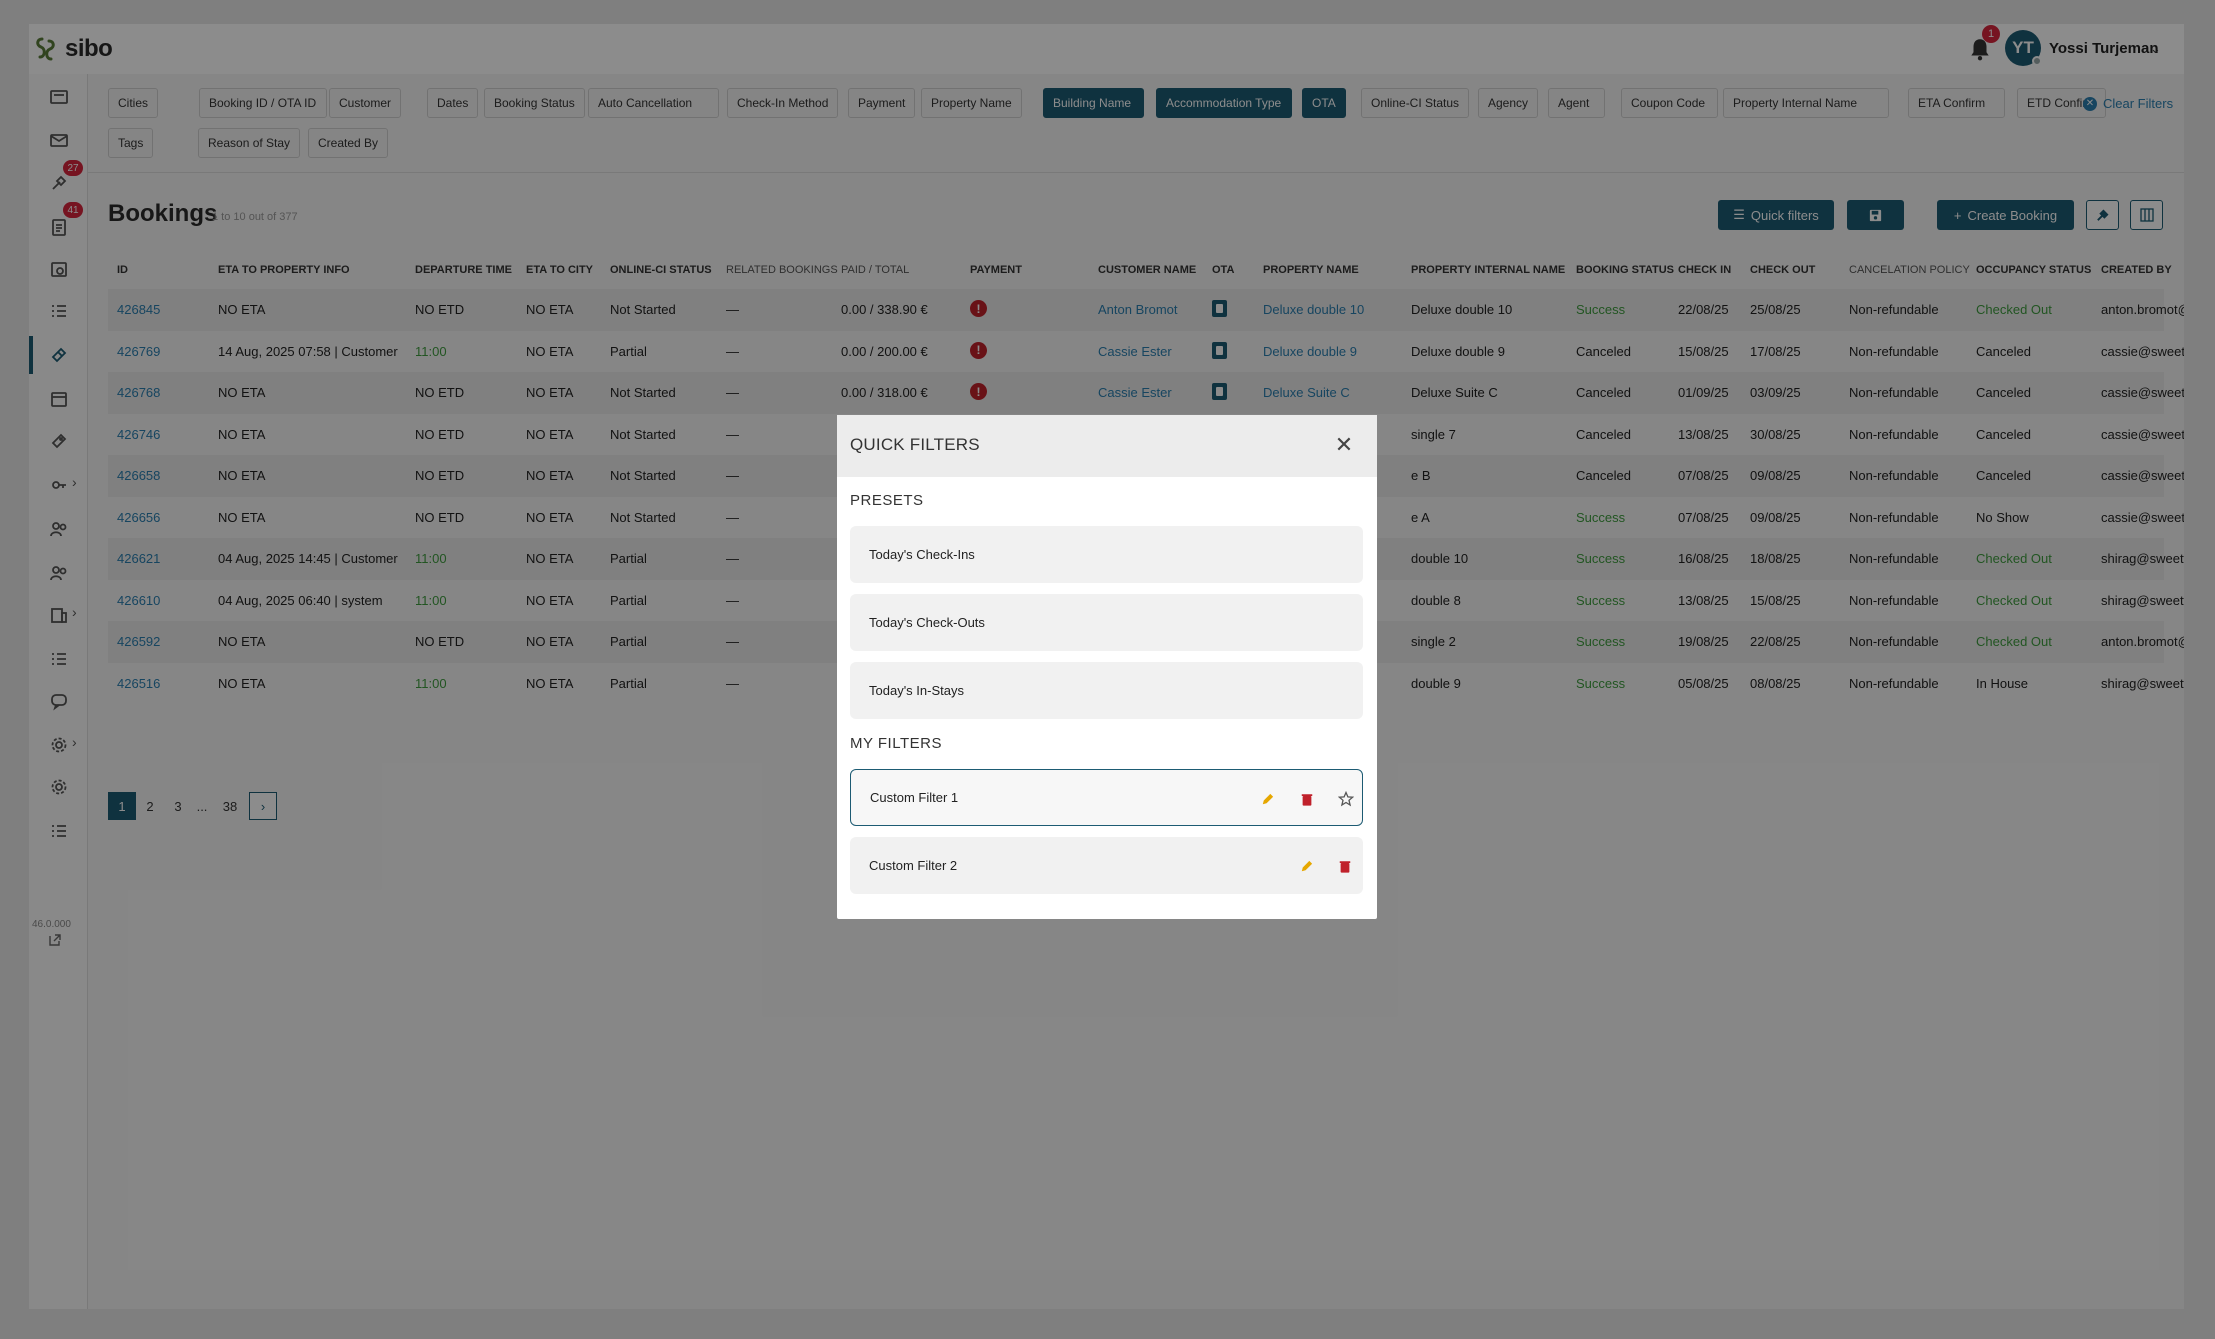  What do you see at coordinates (58, 615) in the screenshot?
I see `sidebar-item-buildings` at bounding box center [58, 615].